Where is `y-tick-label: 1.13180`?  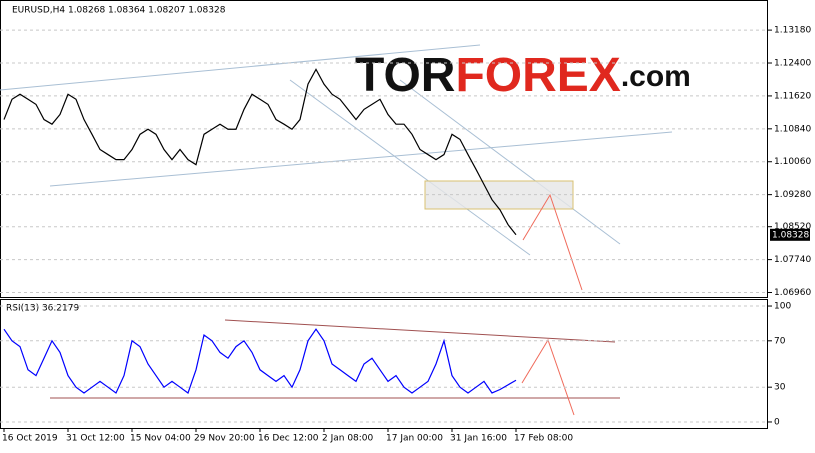
y-tick-label: 1.13180 is located at coordinates (792, 31).